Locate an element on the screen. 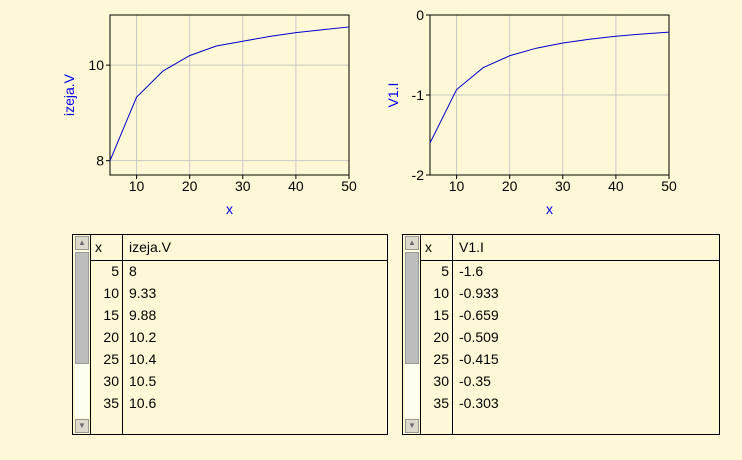 The width and height of the screenshot is (742, 460). column-header-value: V1.I is located at coordinates (471, 247).